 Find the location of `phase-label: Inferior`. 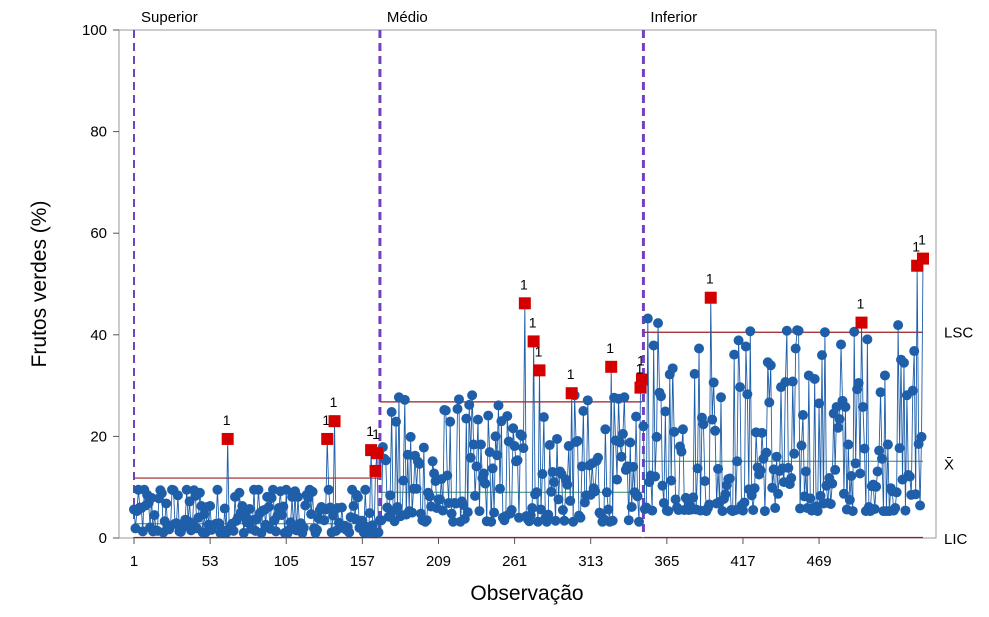

phase-label: Inferior is located at coordinates (673, 17).